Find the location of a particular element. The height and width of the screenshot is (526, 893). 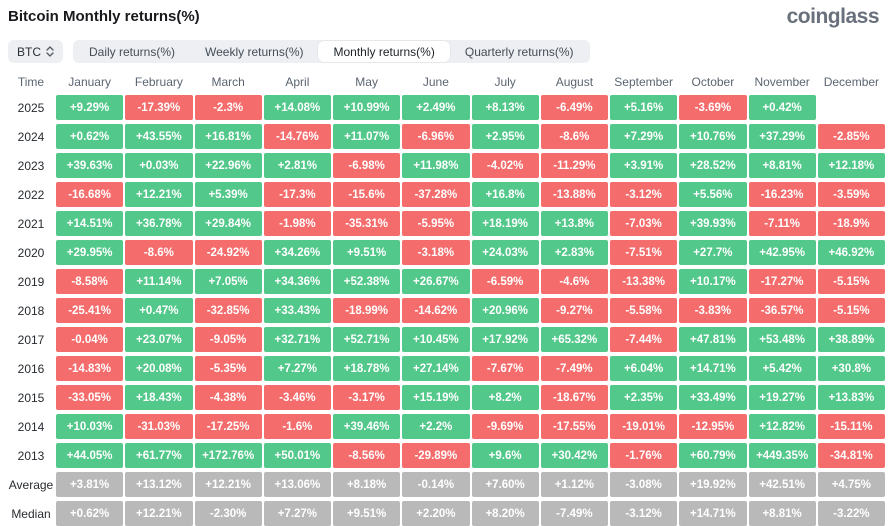

return-cell-2023-january: +39.63% is located at coordinates (90, 166).